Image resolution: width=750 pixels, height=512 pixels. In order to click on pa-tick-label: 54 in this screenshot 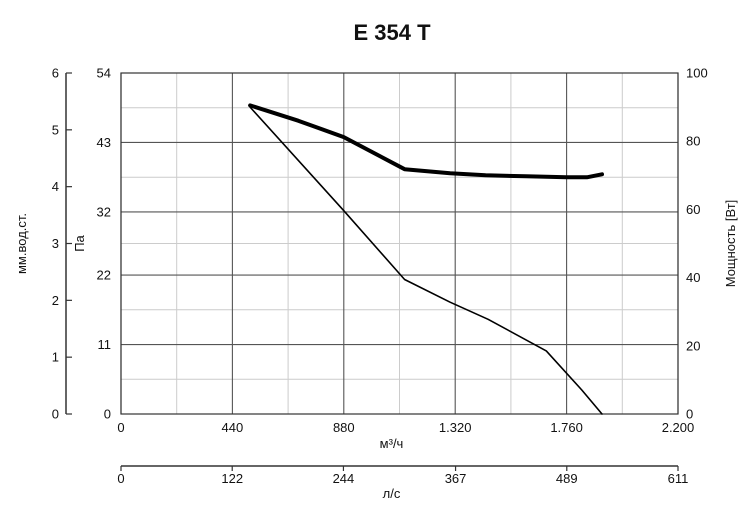, I will do `click(104, 73)`.